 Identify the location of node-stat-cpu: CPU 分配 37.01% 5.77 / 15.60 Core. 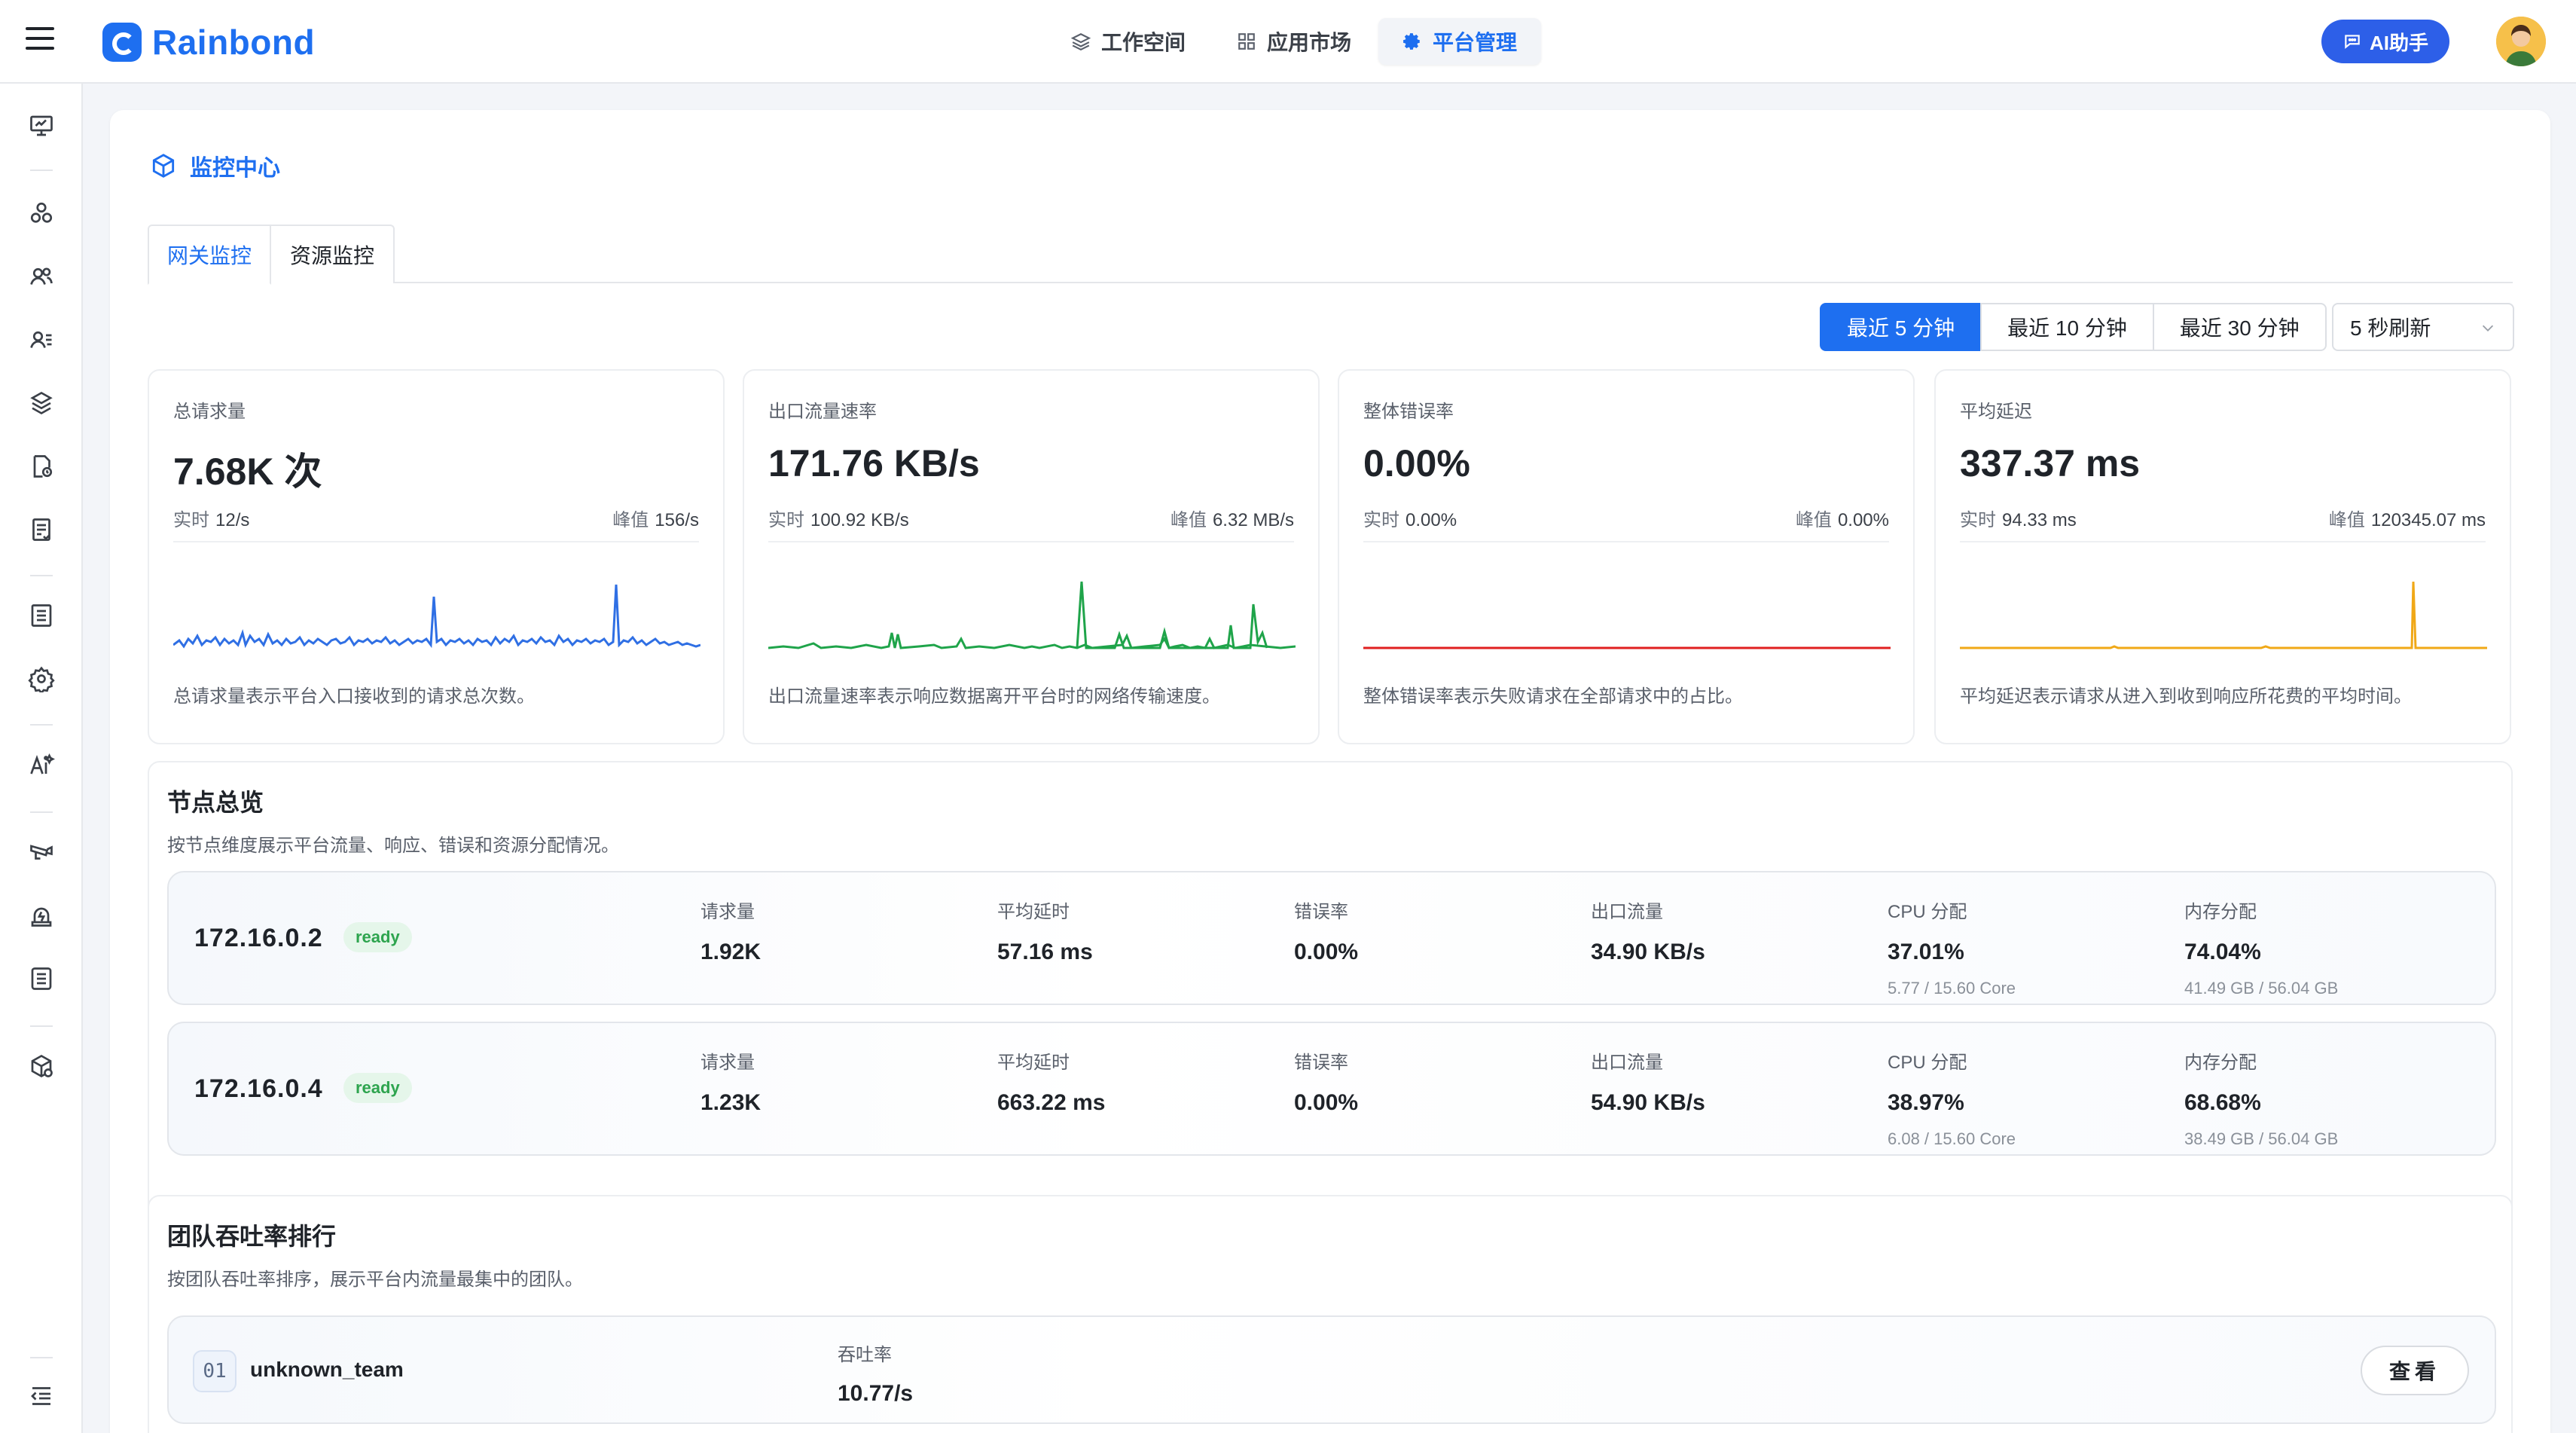
(1952, 950).